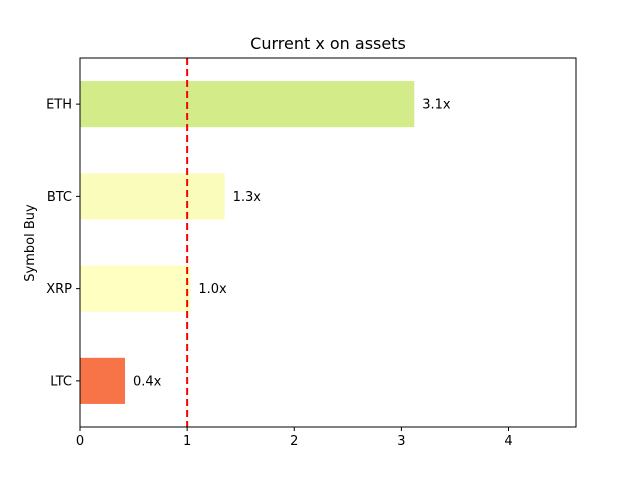  I want to click on bar-ltc, so click(102, 380).